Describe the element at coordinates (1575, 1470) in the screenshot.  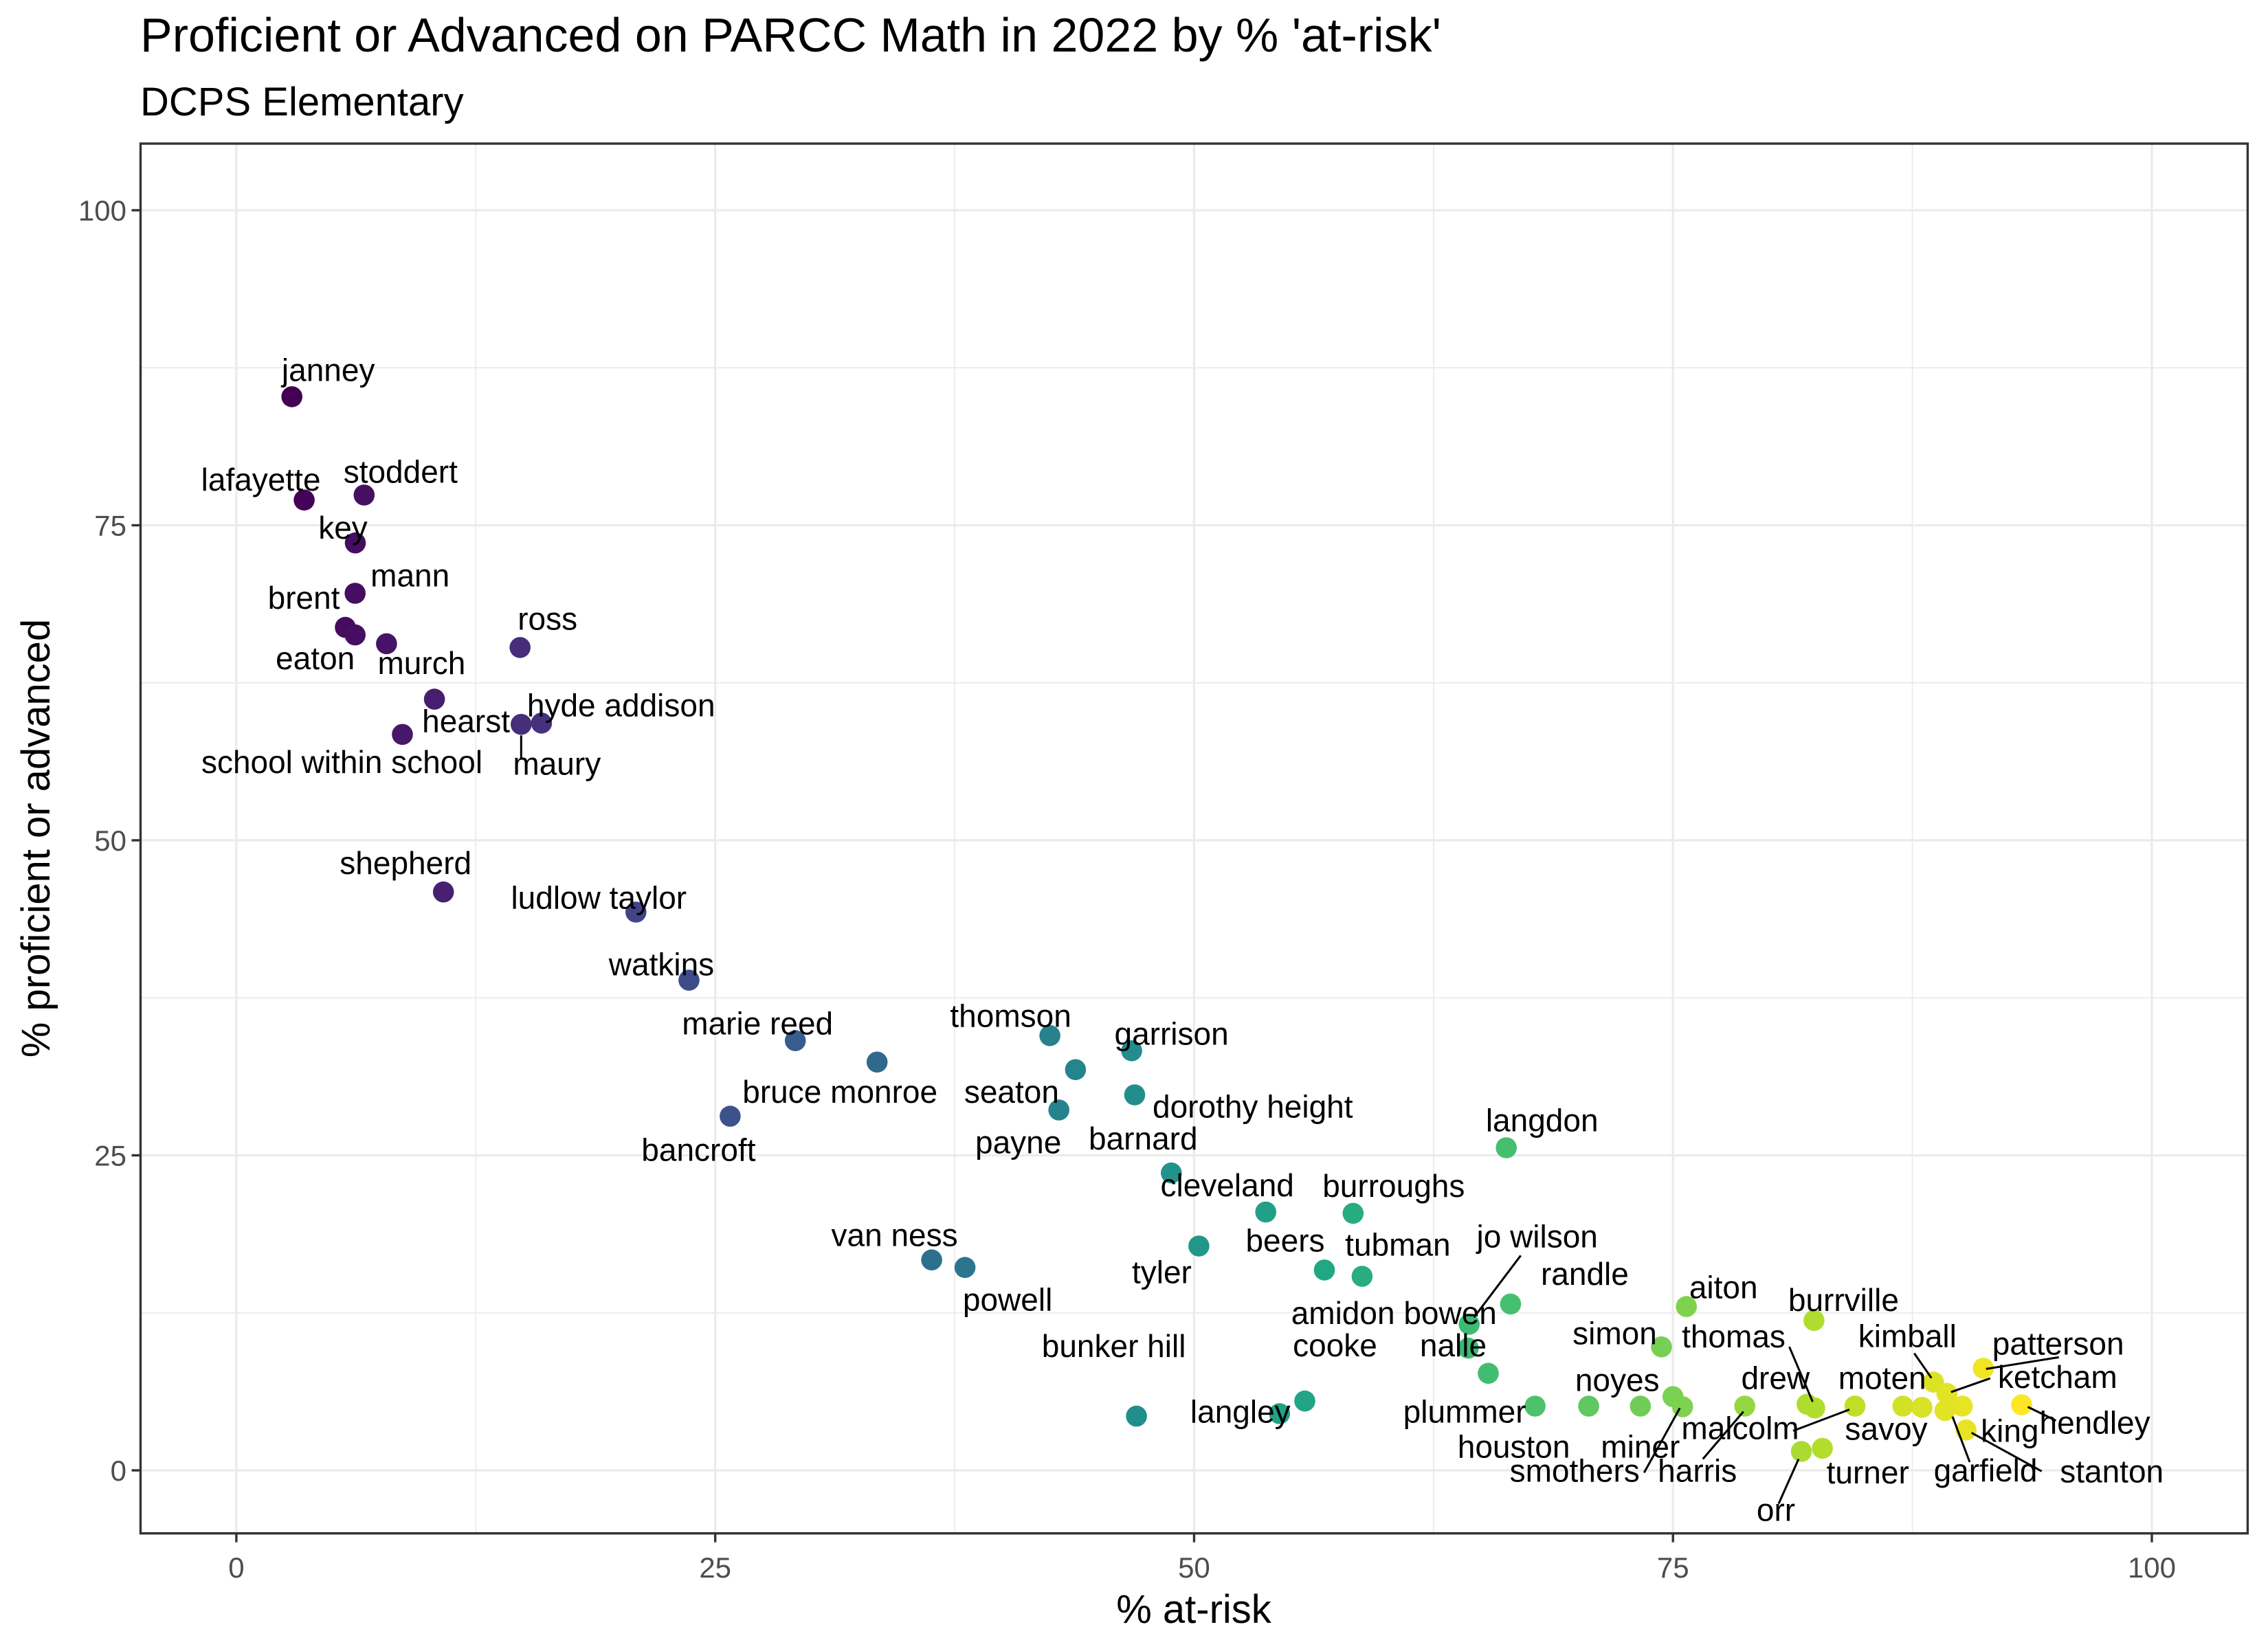
I see `point-label: smothers` at that location.